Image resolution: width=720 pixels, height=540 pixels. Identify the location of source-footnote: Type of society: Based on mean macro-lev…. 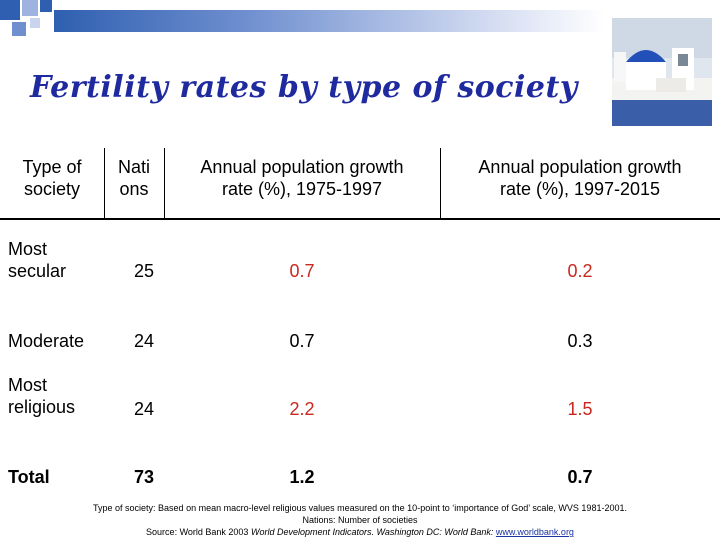
(360, 520).